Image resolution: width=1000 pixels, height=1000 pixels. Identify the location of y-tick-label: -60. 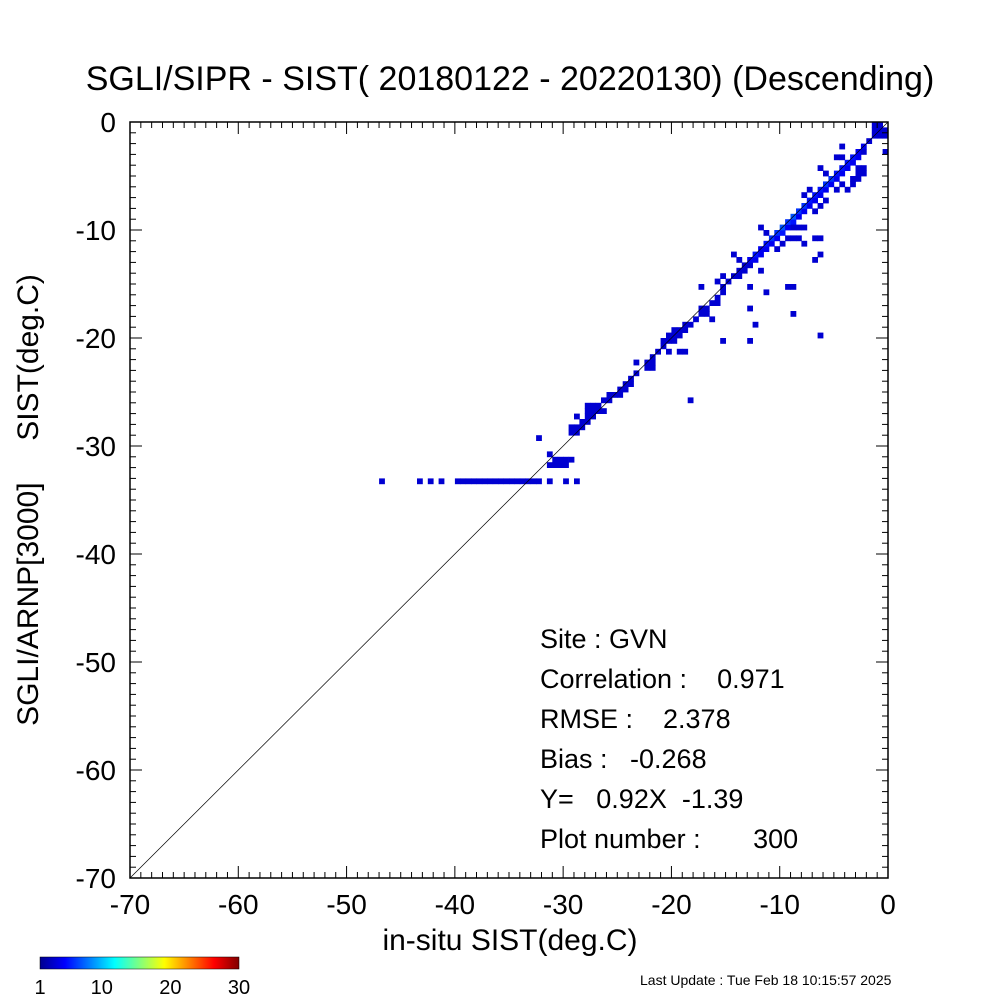
(96, 770).